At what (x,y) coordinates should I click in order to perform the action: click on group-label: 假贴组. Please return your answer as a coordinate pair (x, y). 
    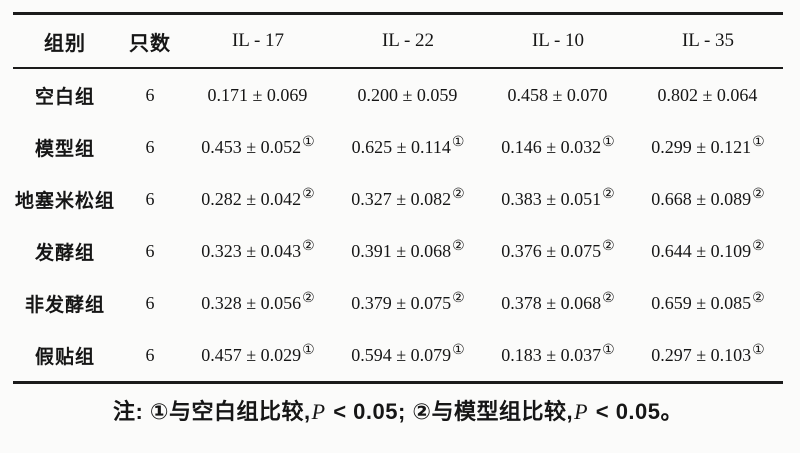
    Looking at the image, I should click on (64, 357).